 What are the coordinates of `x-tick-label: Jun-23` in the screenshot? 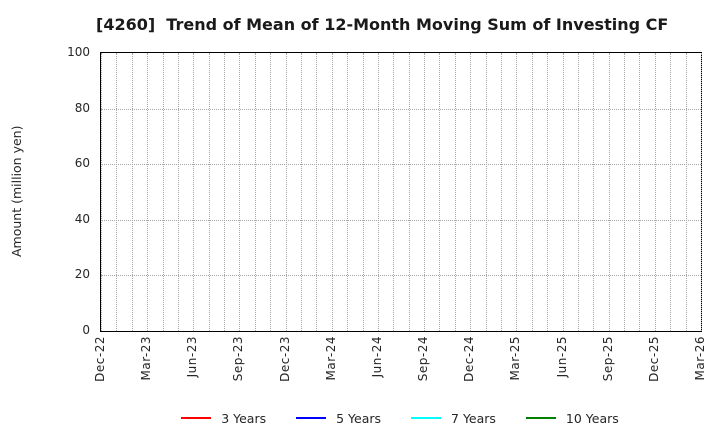 It's located at (192, 357).